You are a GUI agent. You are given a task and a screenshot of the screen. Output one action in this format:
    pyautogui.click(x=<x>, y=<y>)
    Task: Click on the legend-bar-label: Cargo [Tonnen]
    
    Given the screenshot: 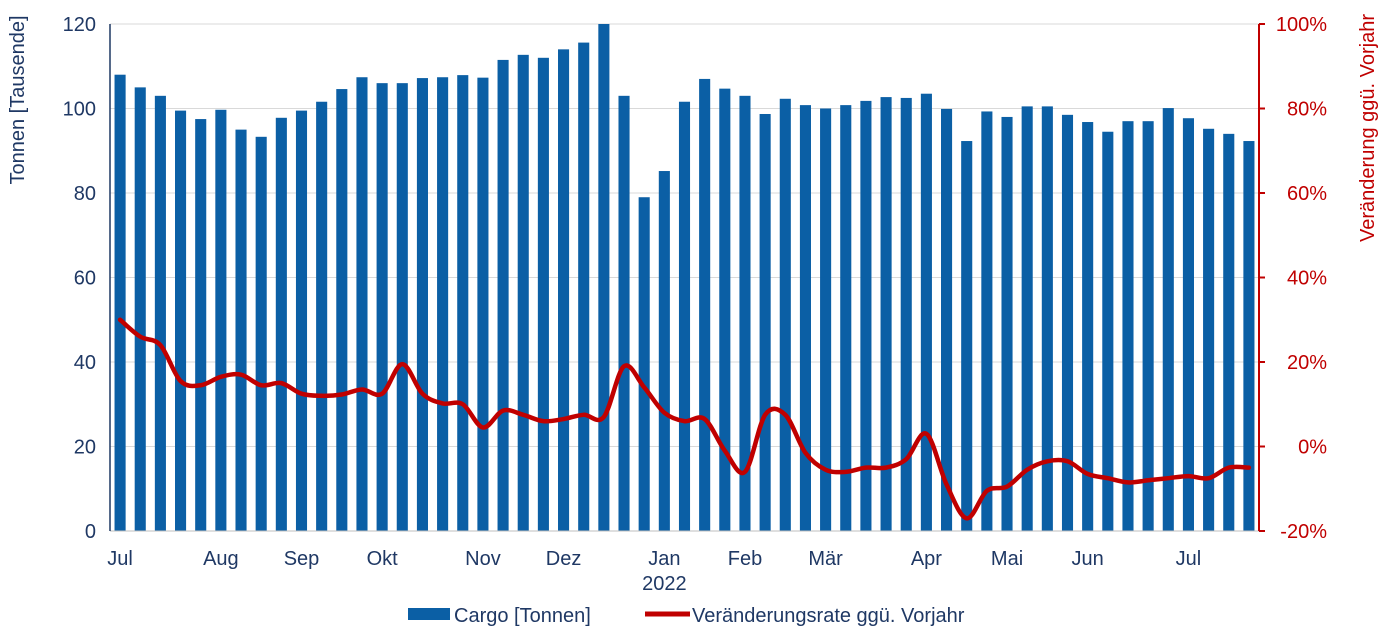 What is the action you would take?
    pyautogui.click(x=522, y=616)
    